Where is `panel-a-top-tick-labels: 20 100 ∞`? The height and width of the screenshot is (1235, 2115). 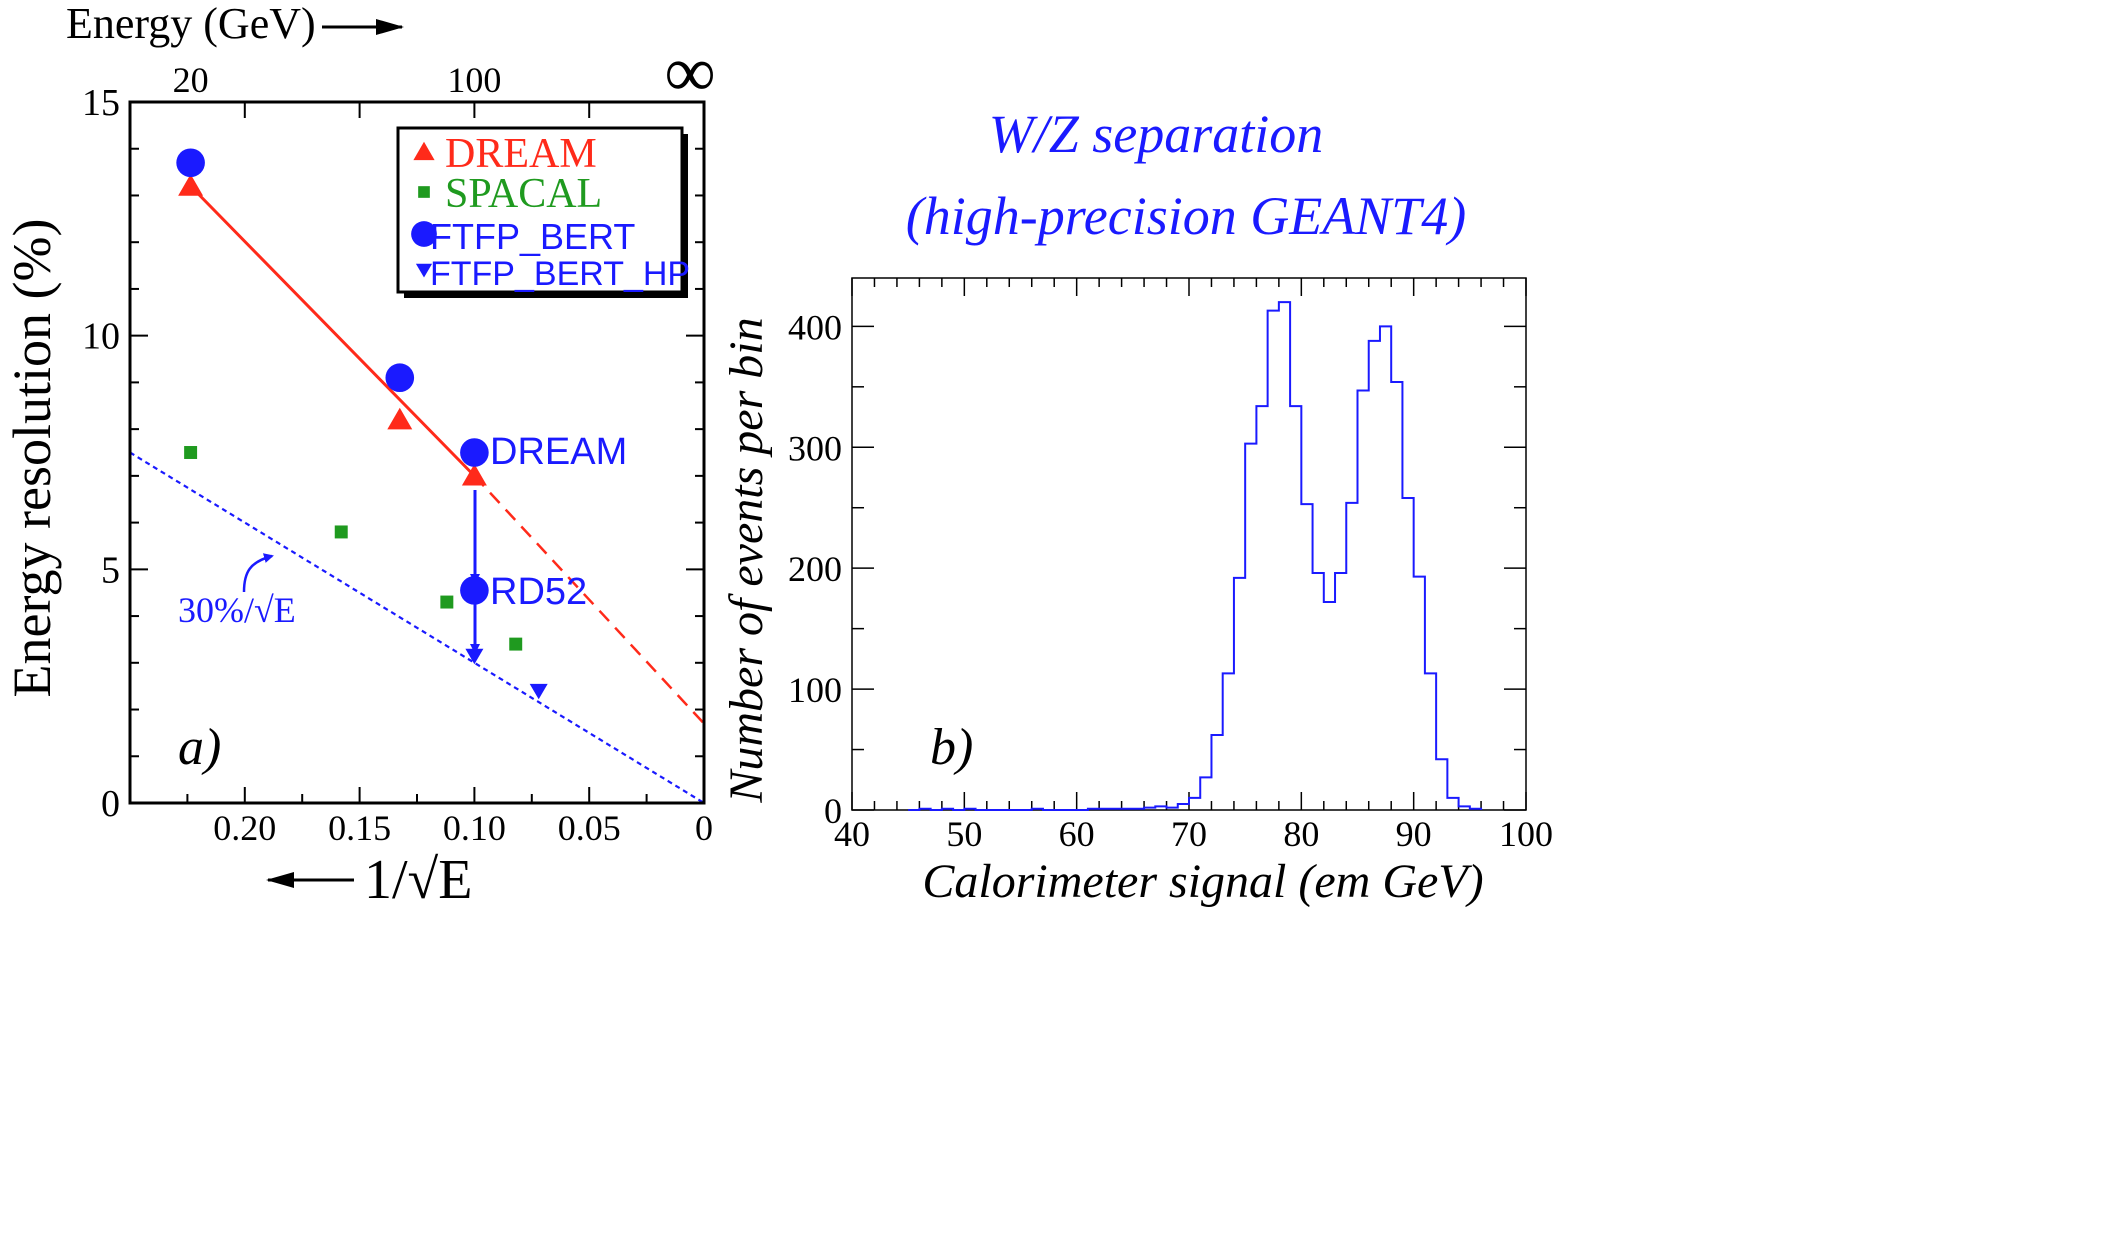 panel-a-top-tick-labels: 20 100 ∞ is located at coordinates (444, 72).